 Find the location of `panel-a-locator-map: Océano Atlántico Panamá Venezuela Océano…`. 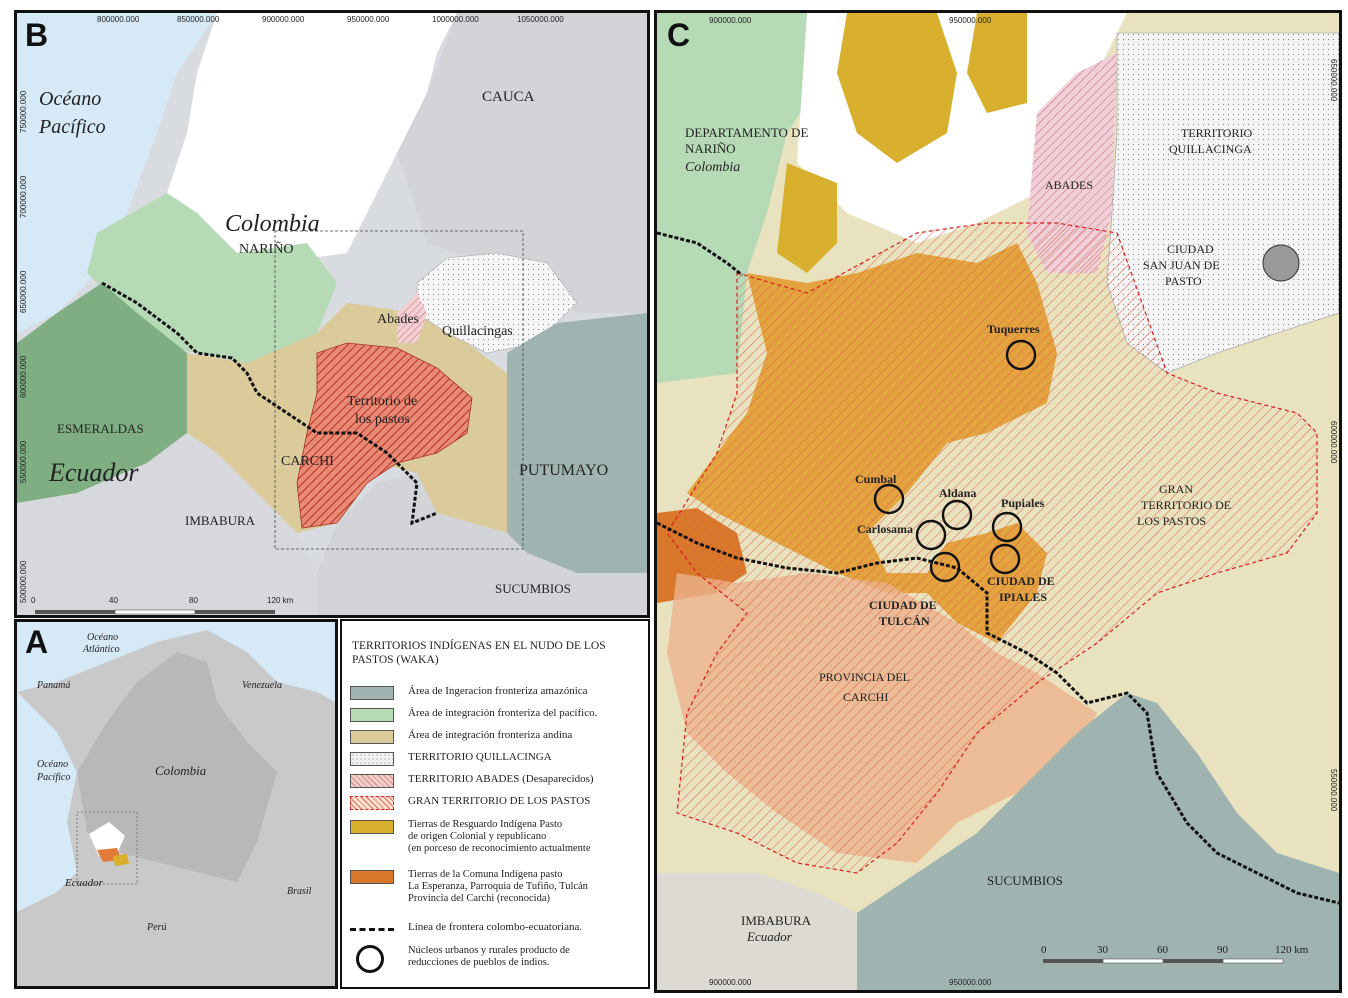

panel-a-locator-map: Océano Atlántico Panamá Venezuela Océano… is located at coordinates (176, 804).